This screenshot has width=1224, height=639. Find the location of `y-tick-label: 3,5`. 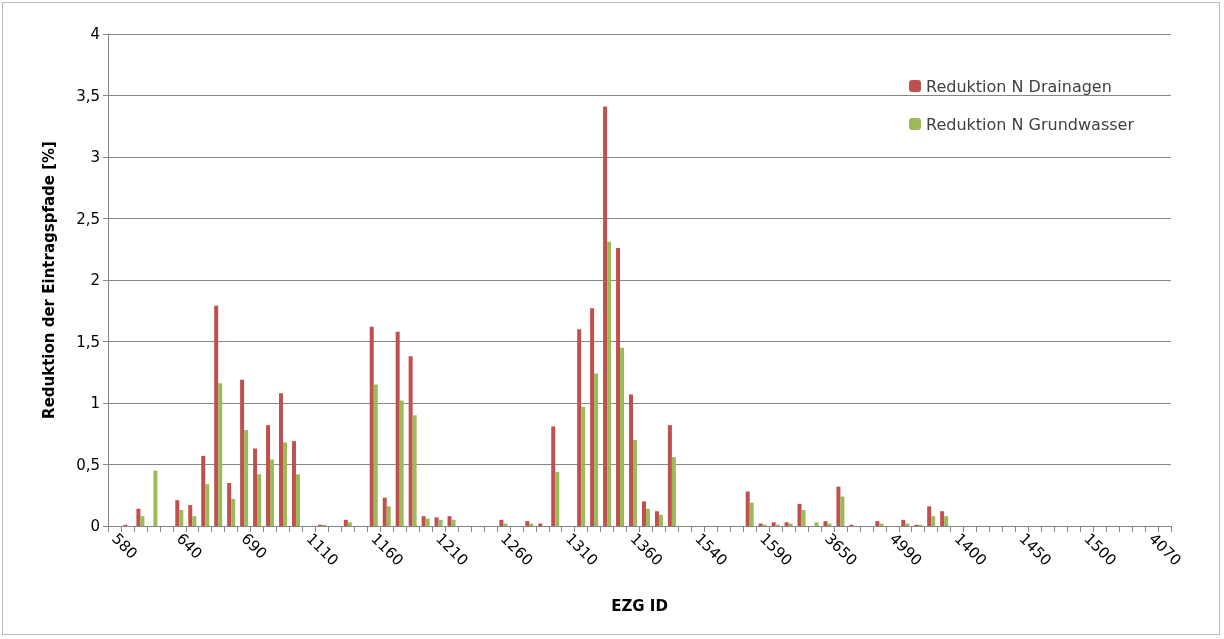

y-tick-label: 3,5 is located at coordinates (88, 95).